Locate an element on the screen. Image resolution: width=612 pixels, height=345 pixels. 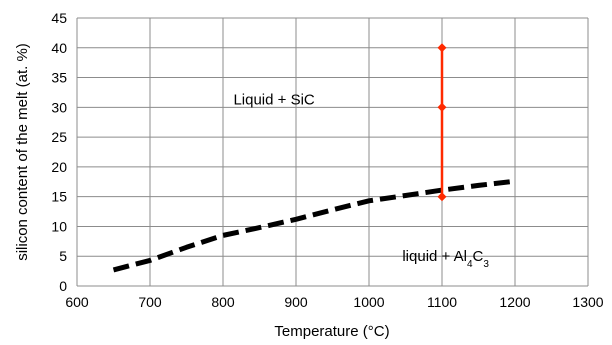
y-tick-label: 40 is located at coordinates (59, 48).